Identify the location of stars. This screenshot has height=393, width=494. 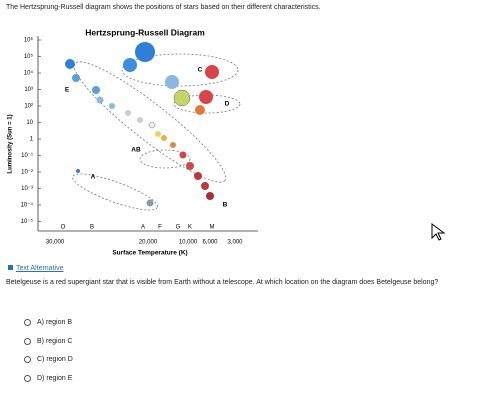
(142, 124).